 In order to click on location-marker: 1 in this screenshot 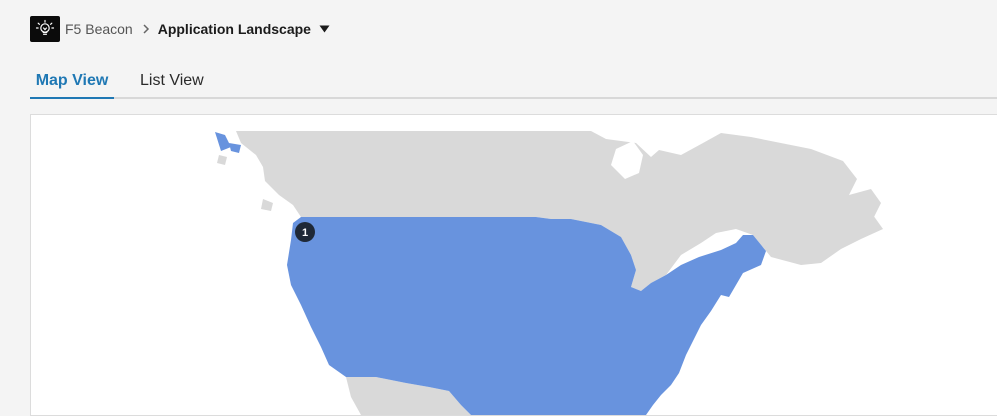, I will do `click(305, 232)`.